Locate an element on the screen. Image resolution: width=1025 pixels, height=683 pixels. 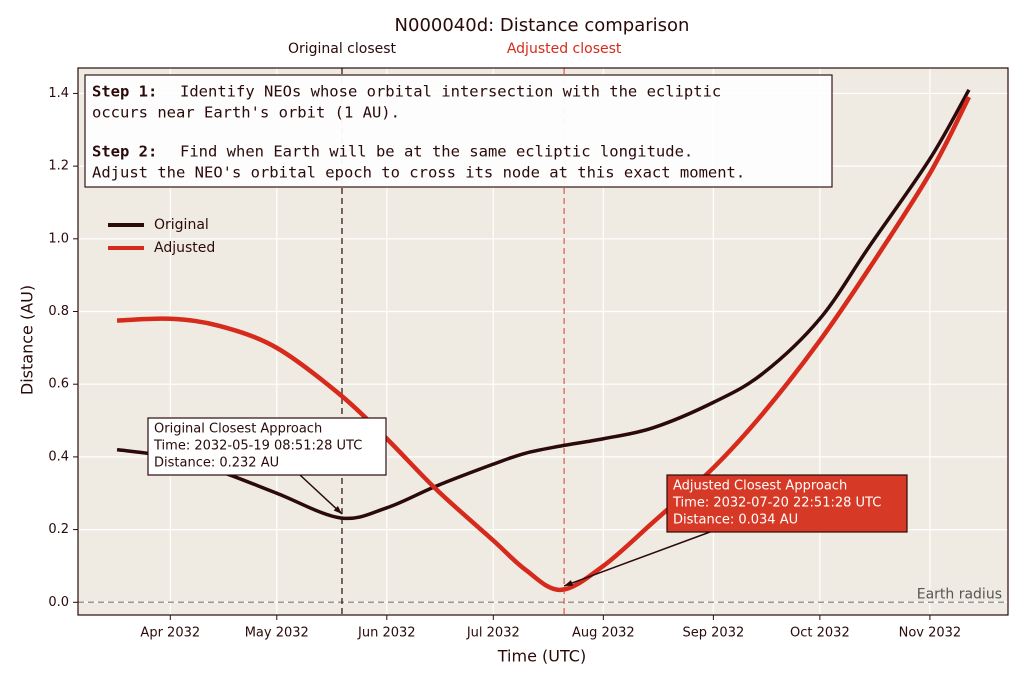
step-text: occurs near Earth's orbit (1 AU). is located at coordinates (246, 113).